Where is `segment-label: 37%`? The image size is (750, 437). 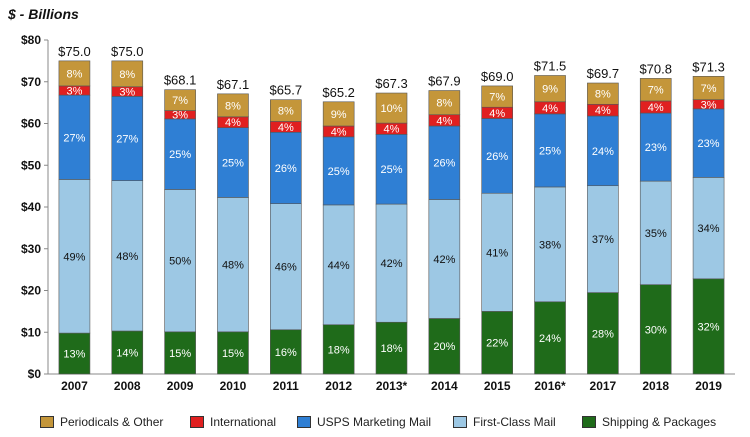 segment-label: 37% is located at coordinates (603, 240).